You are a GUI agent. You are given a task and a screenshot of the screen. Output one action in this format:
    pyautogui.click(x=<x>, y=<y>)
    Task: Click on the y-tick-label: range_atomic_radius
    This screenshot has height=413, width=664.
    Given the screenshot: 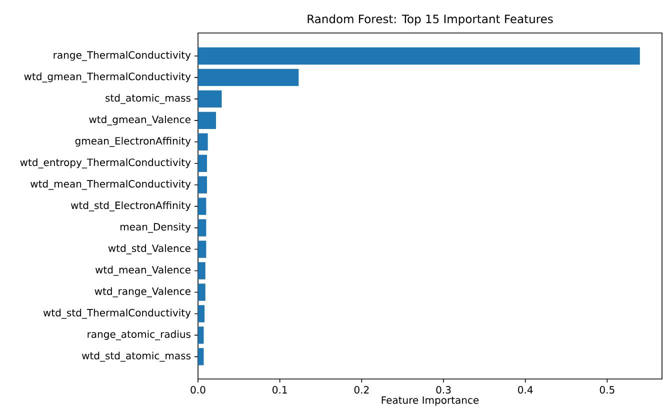 What is the action you would take?
    pyautogui.click(x=139, y=335)
    